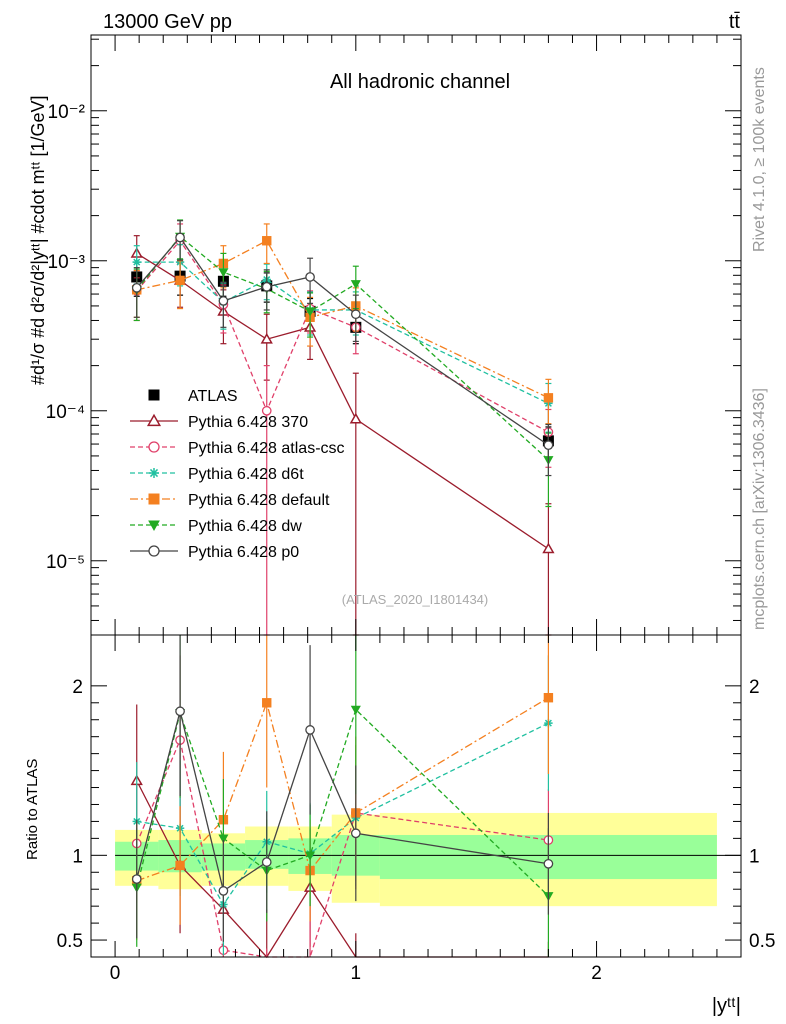 The width and height of the screenshot is (786, 1024). Describe the element at coordinates (77, 687) in the screenshot. I see `ratio-y-tick-label: 2` at that location.